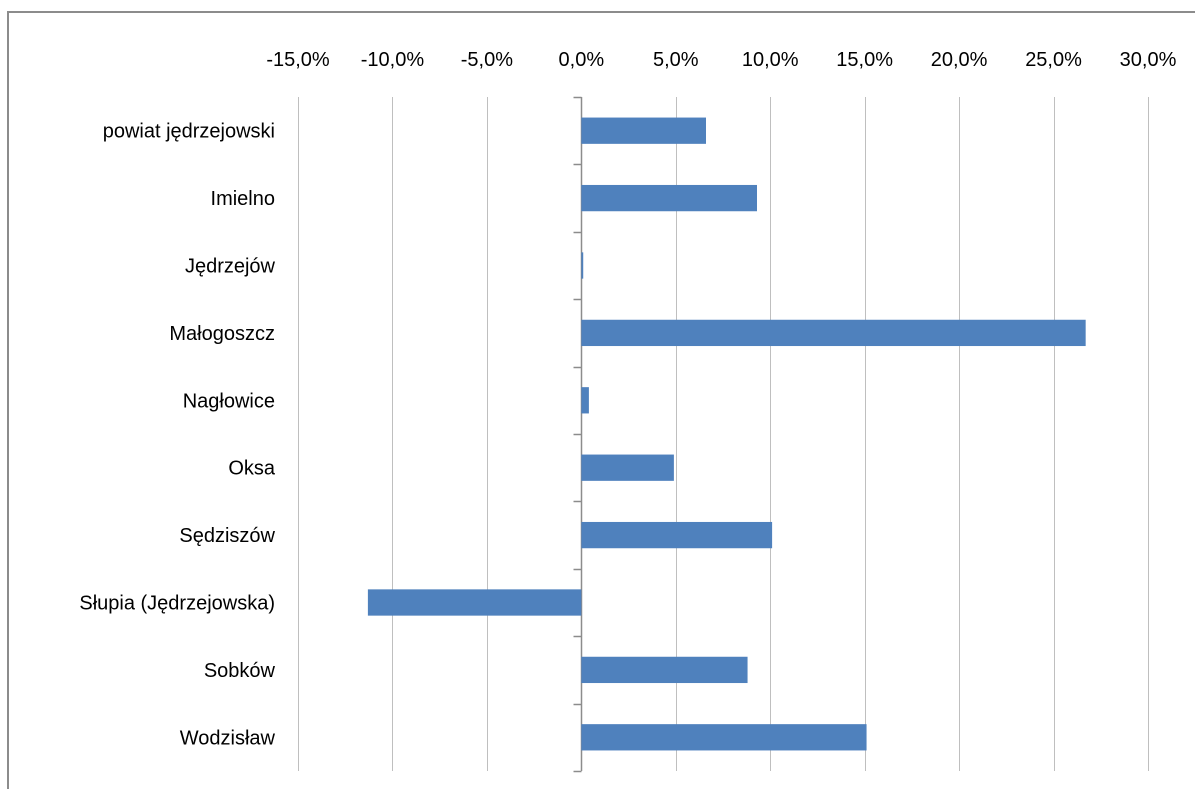 The height and width of the screenshot is (793, 1199). What do you see at coordinates (227, 536) in the screenshot?
I see `category-label: Sędziszów` at bounding box center [227, 536].